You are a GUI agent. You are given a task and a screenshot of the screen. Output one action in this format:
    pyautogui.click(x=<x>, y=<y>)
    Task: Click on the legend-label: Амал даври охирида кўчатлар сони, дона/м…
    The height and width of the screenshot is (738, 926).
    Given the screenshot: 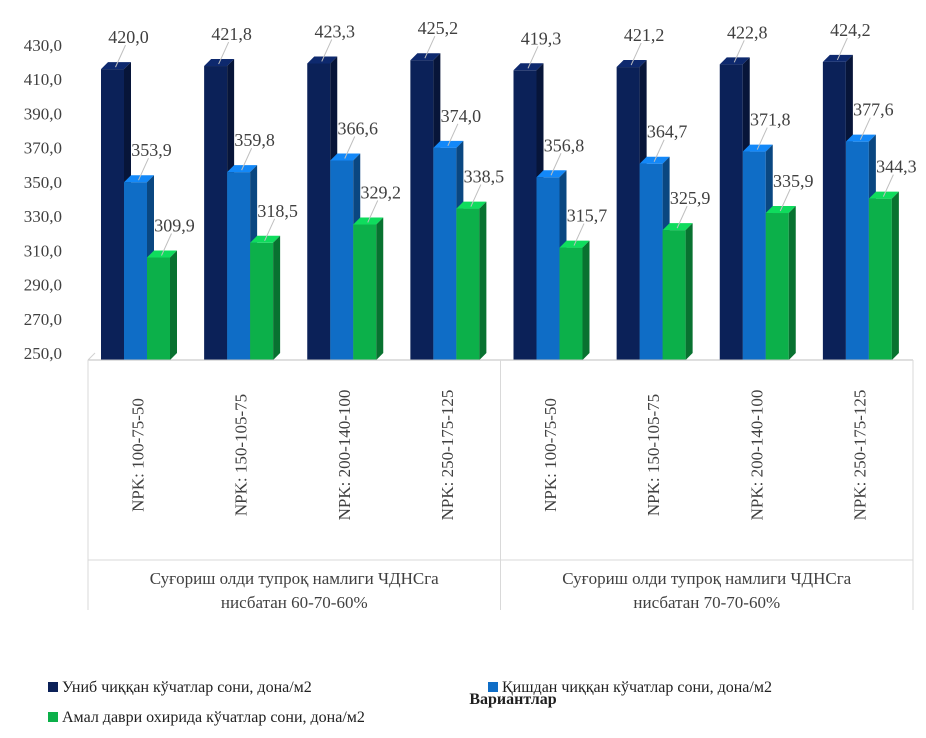 What is the action you would take?
    pyautogui.click(x=213, y=717)
    